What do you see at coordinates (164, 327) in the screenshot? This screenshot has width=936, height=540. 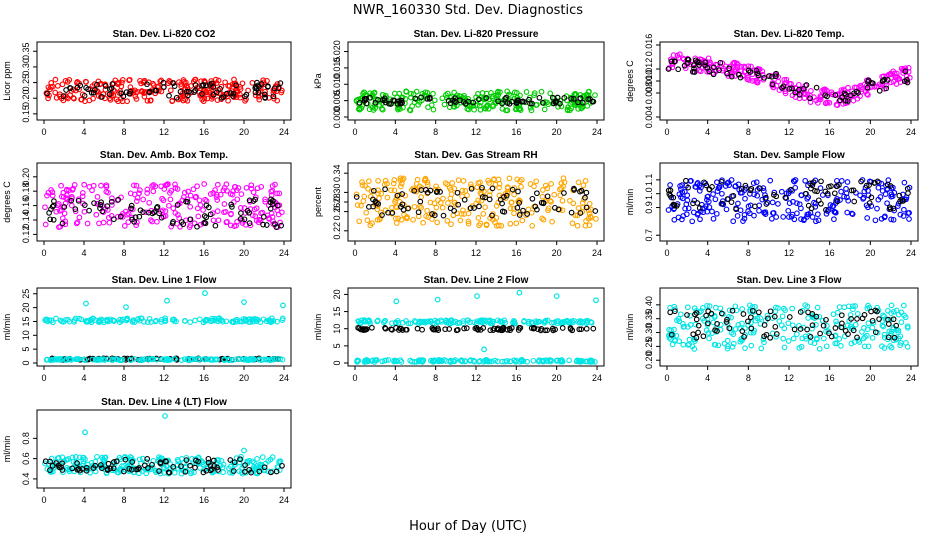 I see `data-points` at bounding box center [164, 327].